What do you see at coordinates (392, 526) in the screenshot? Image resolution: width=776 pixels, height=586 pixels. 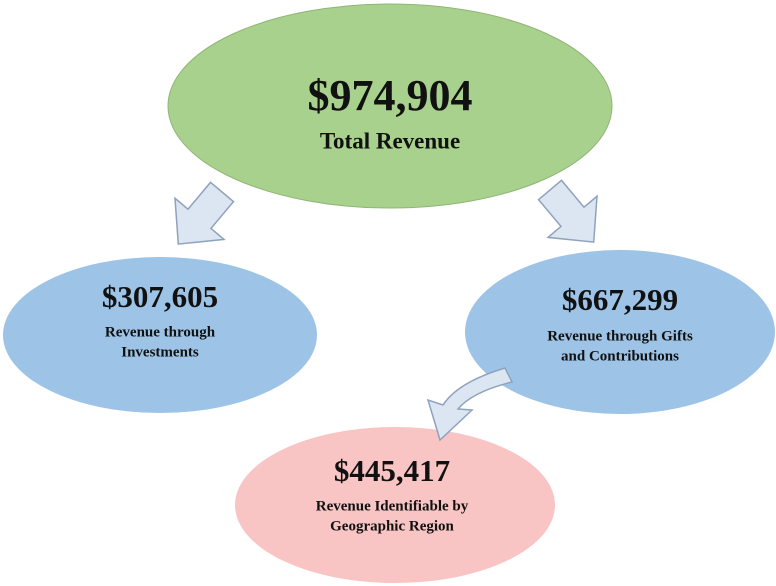 I see `node-label: Geographic Region` at bounding box center [392, 526].